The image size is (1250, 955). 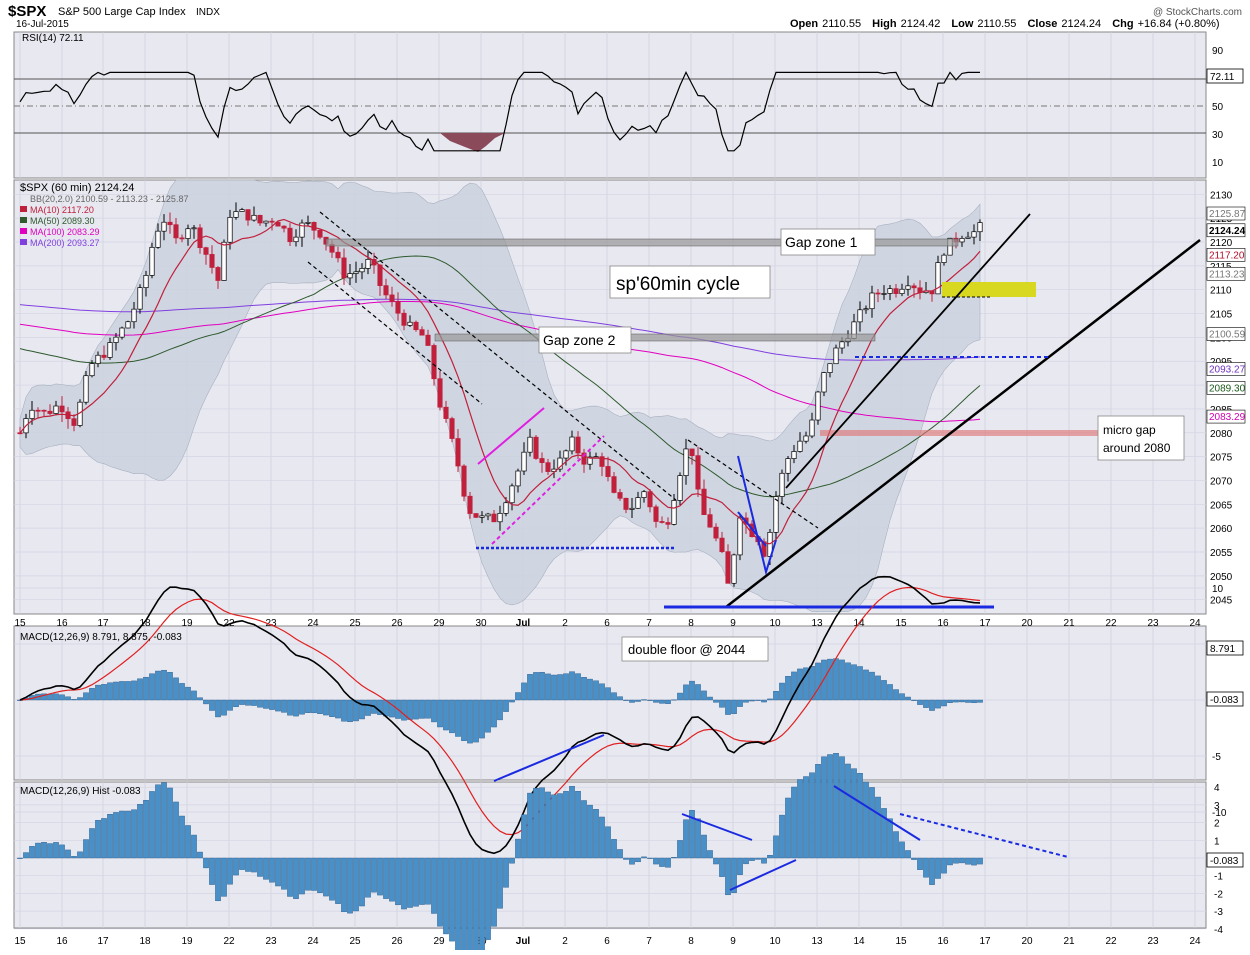 I want to click on macd-legend-text: MACD(12,26,9) 8.791, 8.875, -0.083, so click(x=101, y=637).